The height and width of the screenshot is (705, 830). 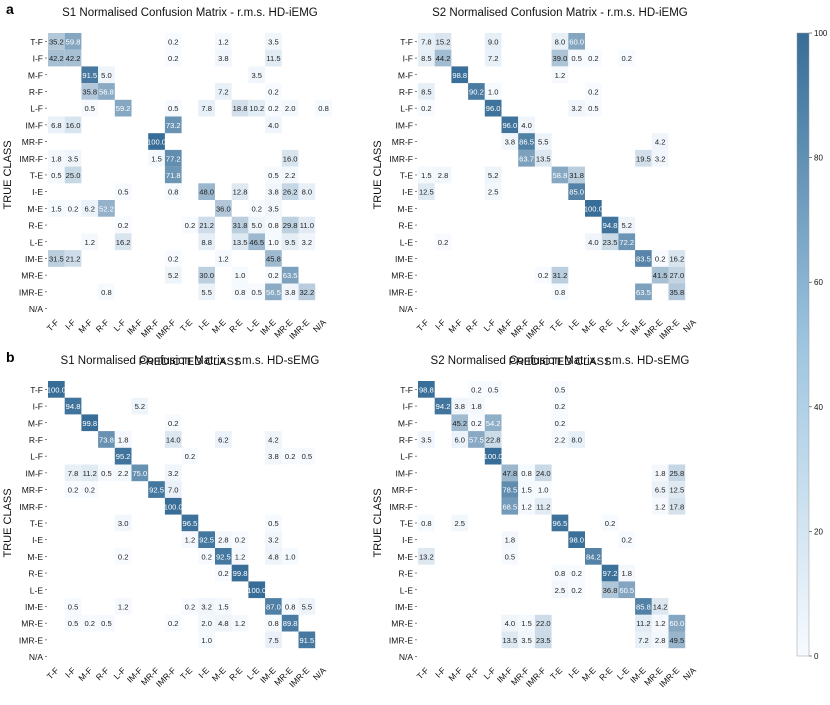 I want to click on y-tick-label: M-E, so click(x=35, y=557).